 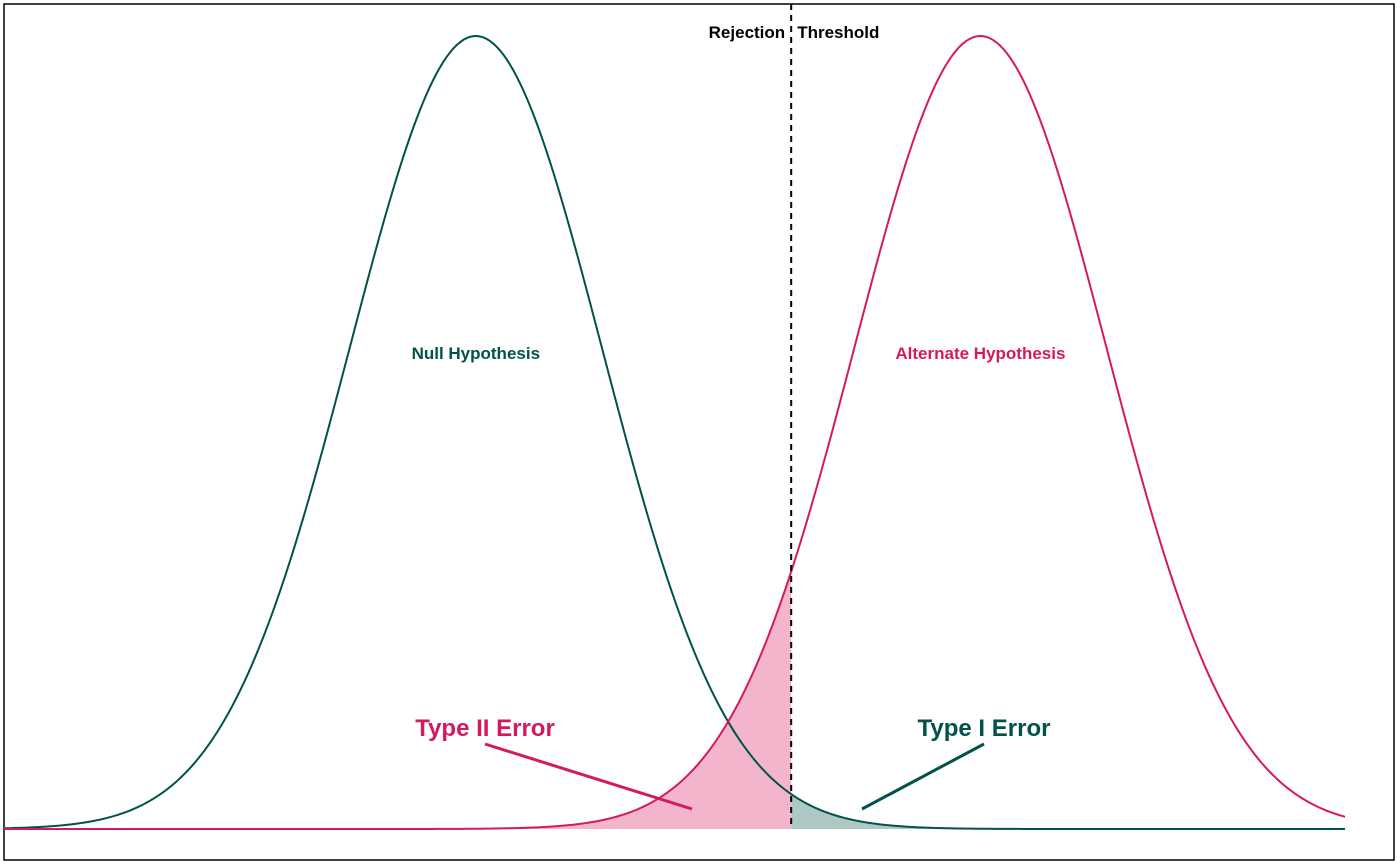 What do you see at coordinates (476, 353) in the screenshot?
I see `null-hypothesis-label: Null Hypothesis` at bounding box center [476, 353].